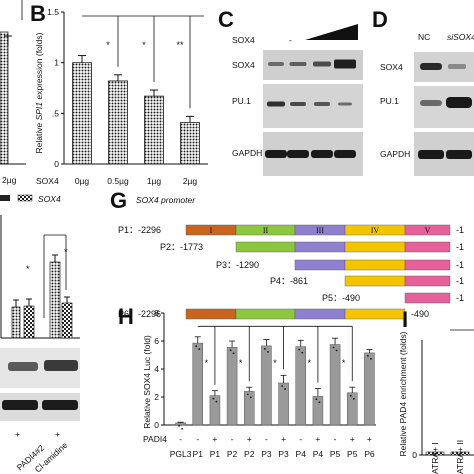  I want to click on construct-name: P4：-861, so click(289, 281).